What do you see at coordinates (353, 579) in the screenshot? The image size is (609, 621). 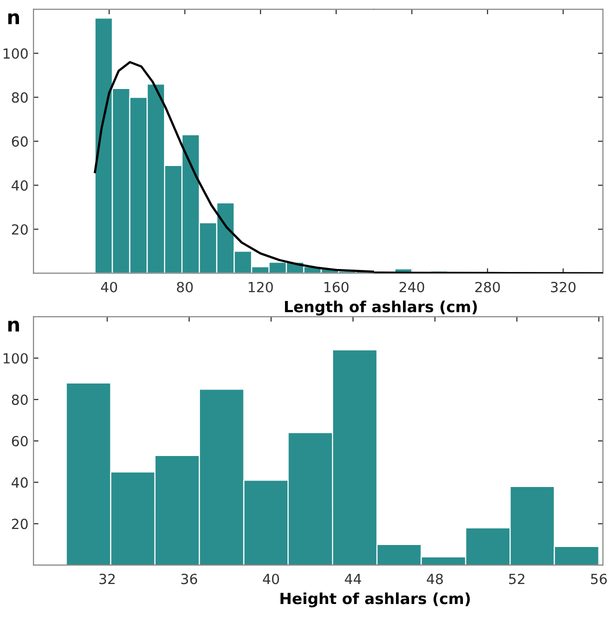 I see `x-tick-label: 44` at bounding box center [353, 579].